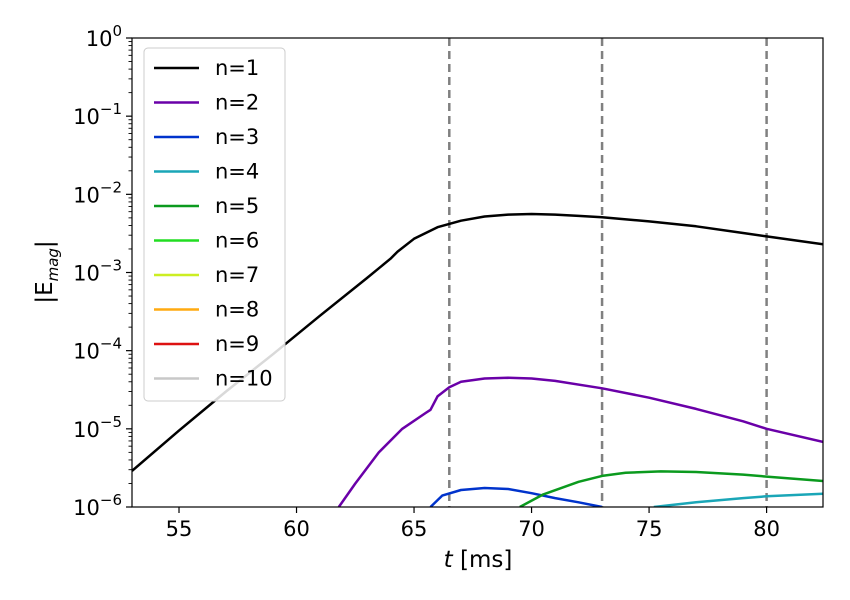  What do you see at coordinates (97, 114) in the screenshot?
I see `y-tick-label: 10⁻¹` at bounding box center [97, 114].